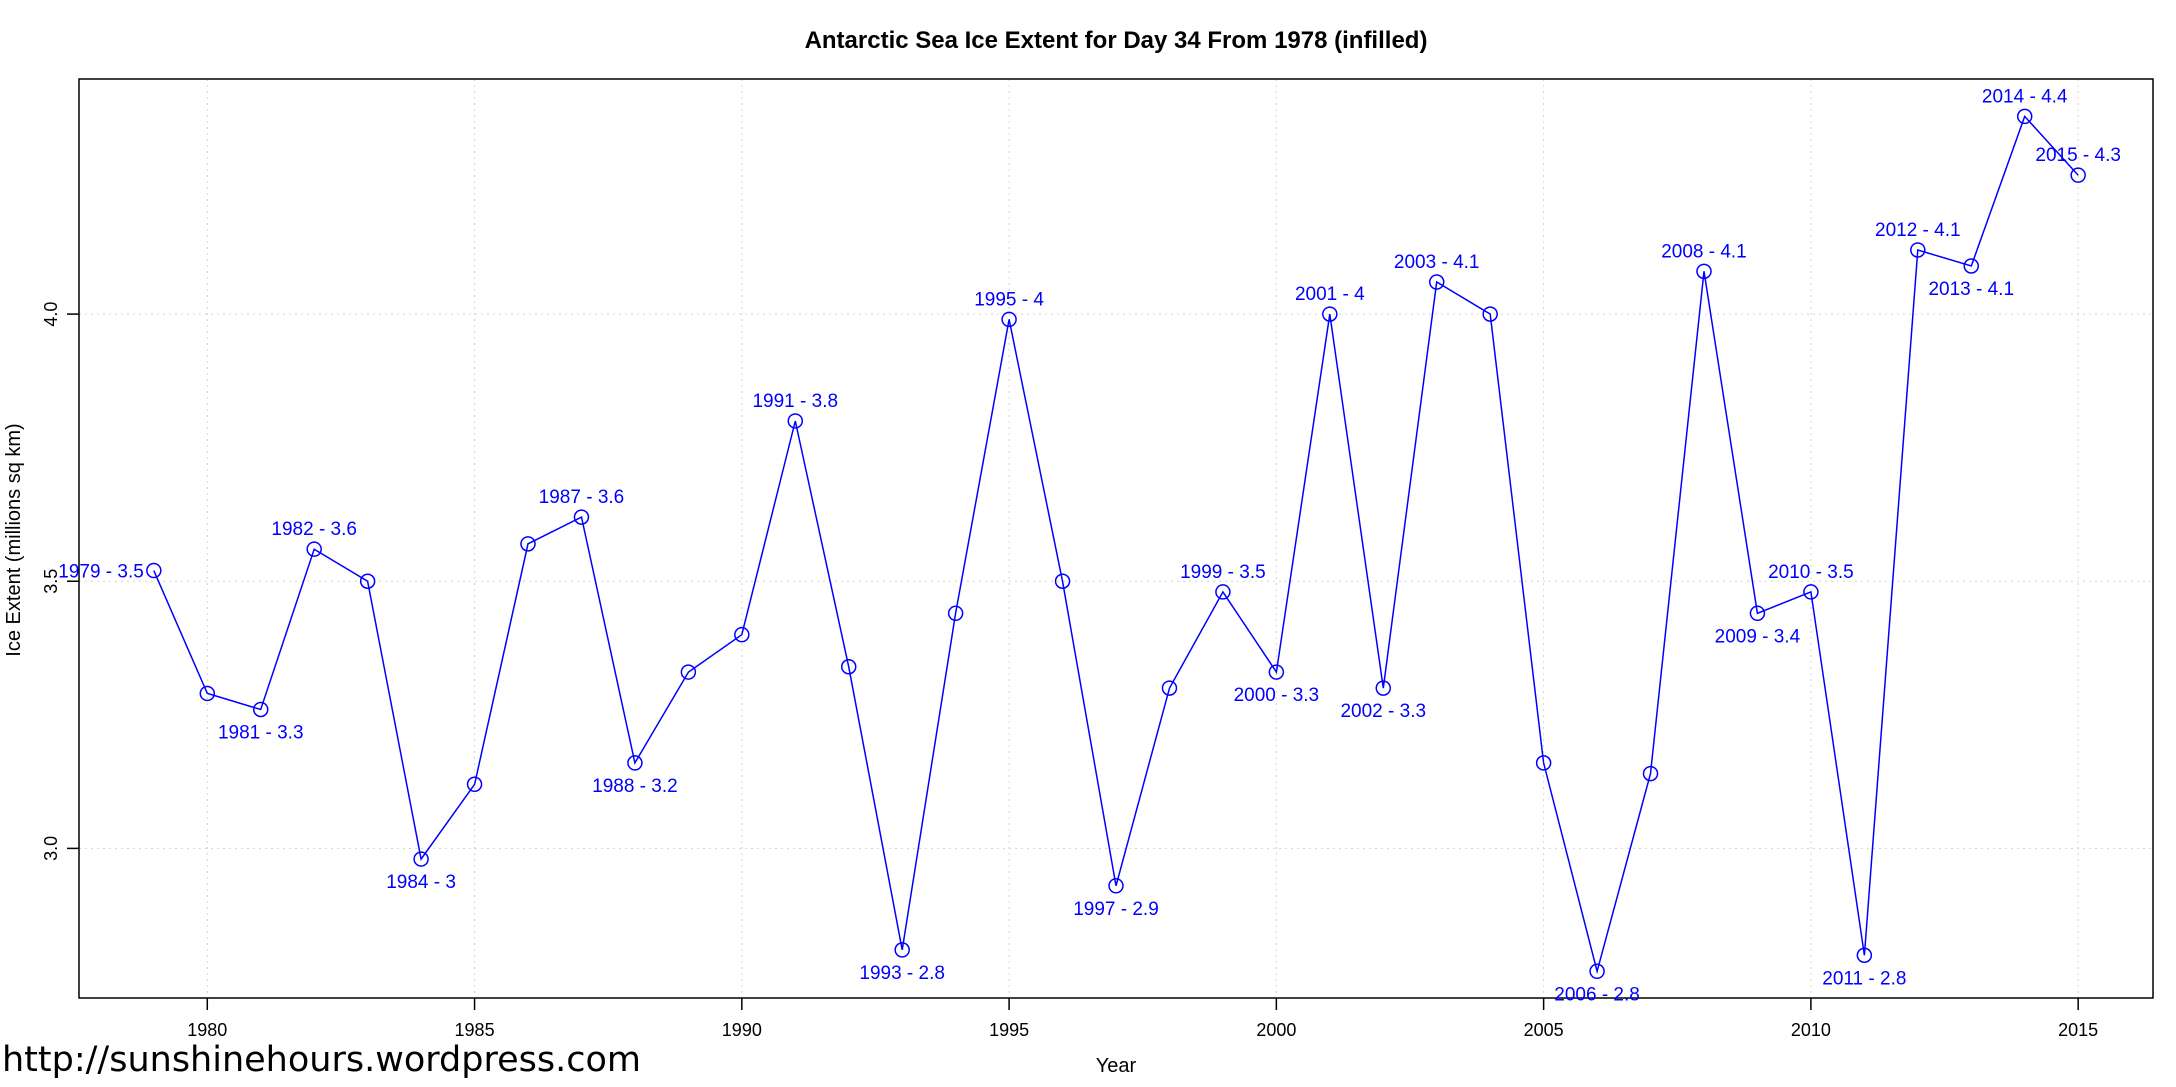 This screenshot has width=2176, height=1087. What do you see at coordinates (1009, 1030) in the screenshot?
I see `x-tick-label: 1995` at bounding box center [1009, 1030].